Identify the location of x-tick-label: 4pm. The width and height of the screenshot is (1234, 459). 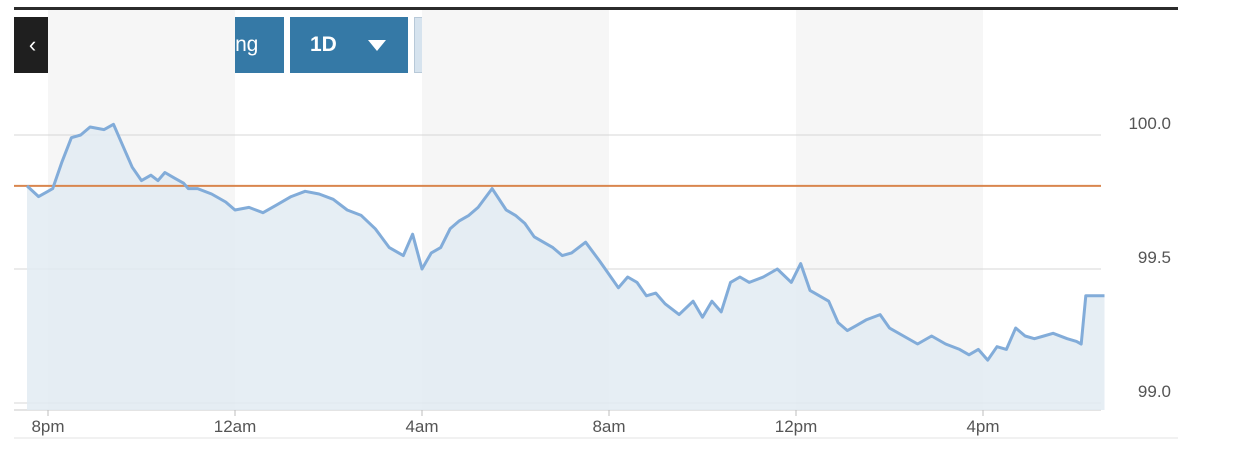
(982, 426).